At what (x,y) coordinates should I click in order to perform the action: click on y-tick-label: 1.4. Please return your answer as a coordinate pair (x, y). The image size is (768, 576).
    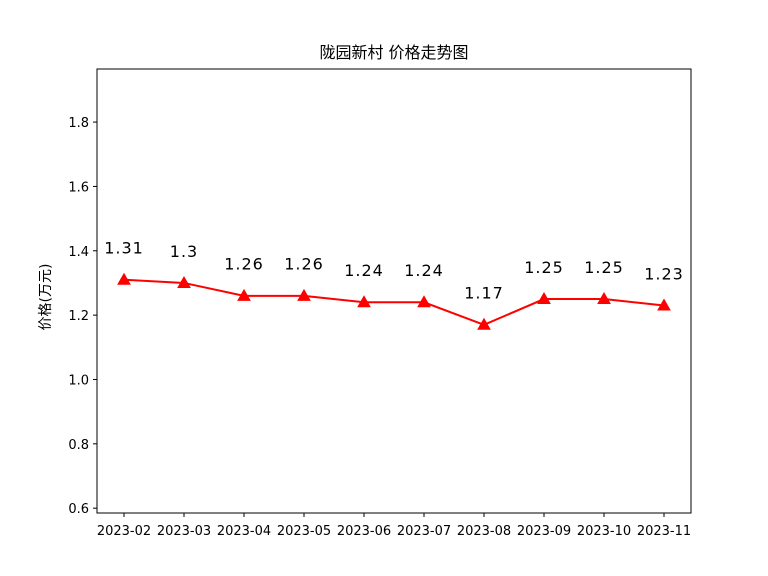
    Looking at the image, I should click on (78, 252).